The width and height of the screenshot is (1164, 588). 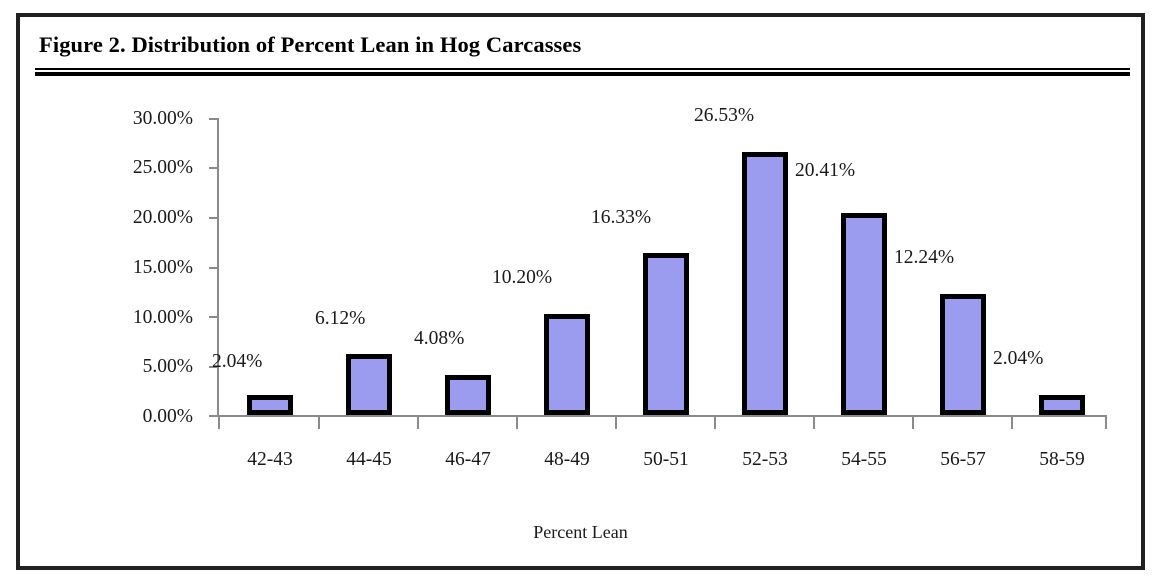 What do you see at coordinates (162, 167) in the screenshot?
I see `y-axis-tick-label: 25.00%` at bounding box center [162, 167].